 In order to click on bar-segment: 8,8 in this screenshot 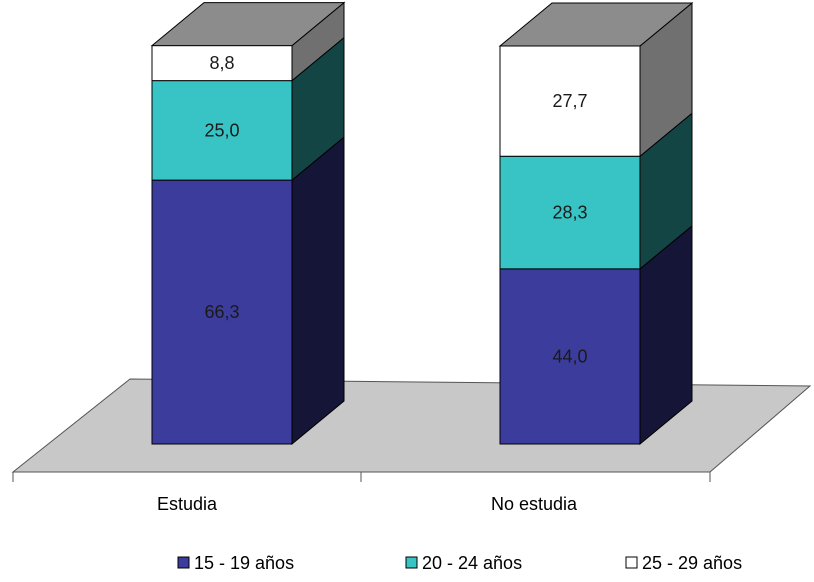, I will do `click(248, 41)`.